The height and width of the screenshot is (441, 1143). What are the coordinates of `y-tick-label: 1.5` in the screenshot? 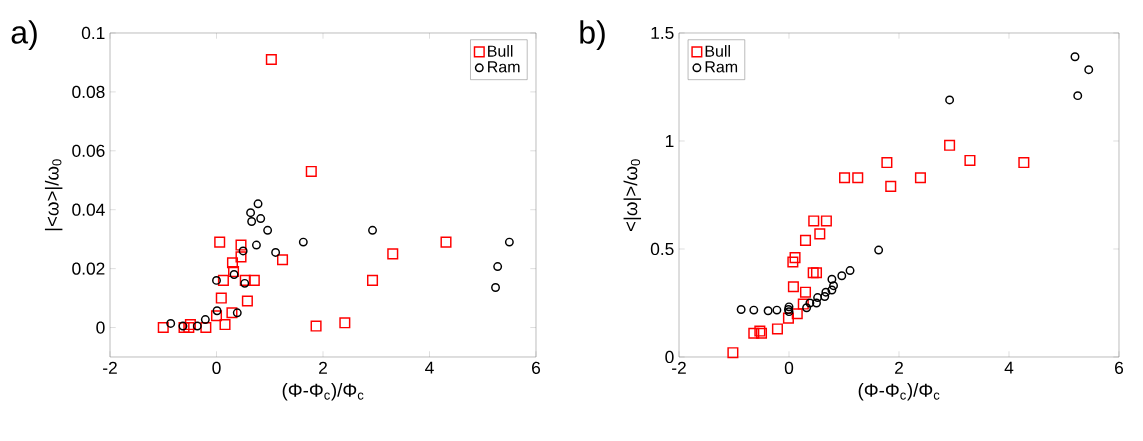 It's located at (662, 33).